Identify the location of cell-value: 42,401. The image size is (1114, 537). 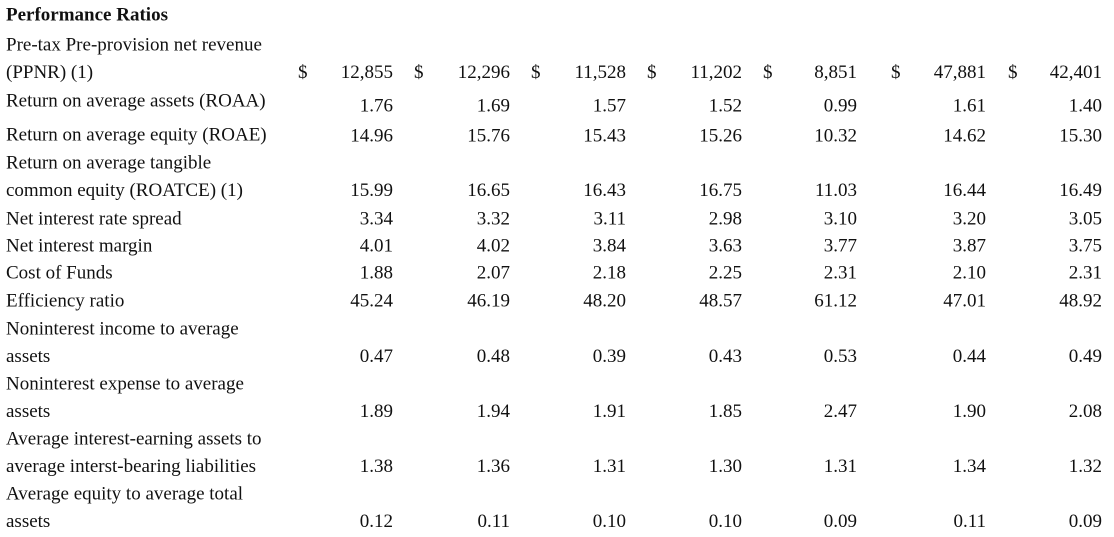
(1076, 72).